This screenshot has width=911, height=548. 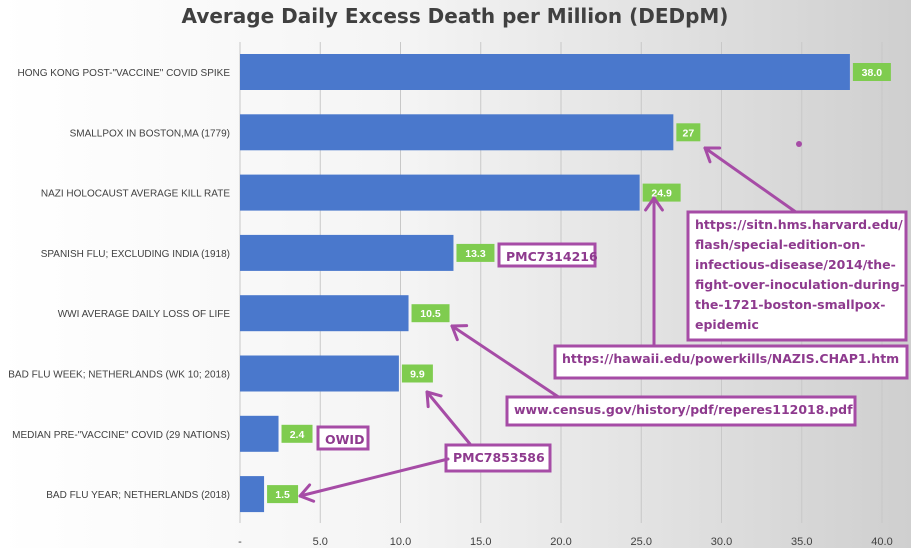 I want to click on x-tick-label: 25.0, so click(x=641, y=542).